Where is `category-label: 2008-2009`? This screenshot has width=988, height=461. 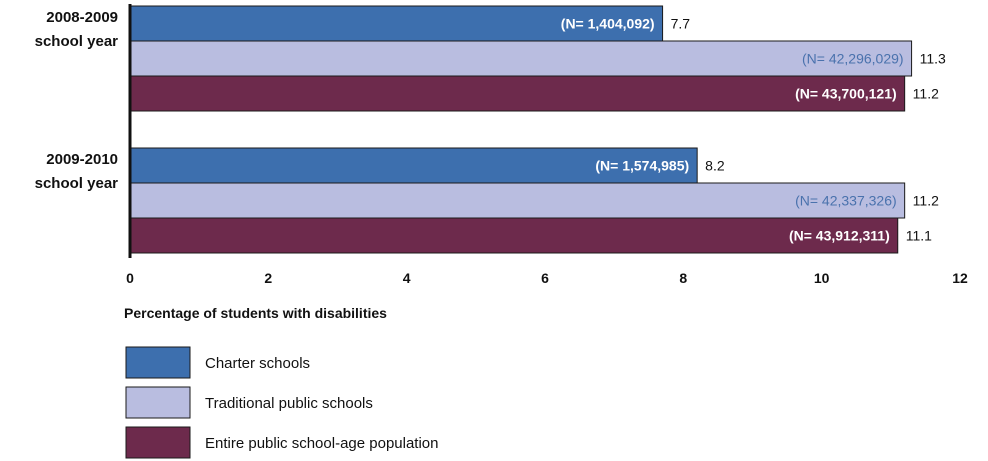
category-label: 2008-2009 is located at coordinates (82, 17).